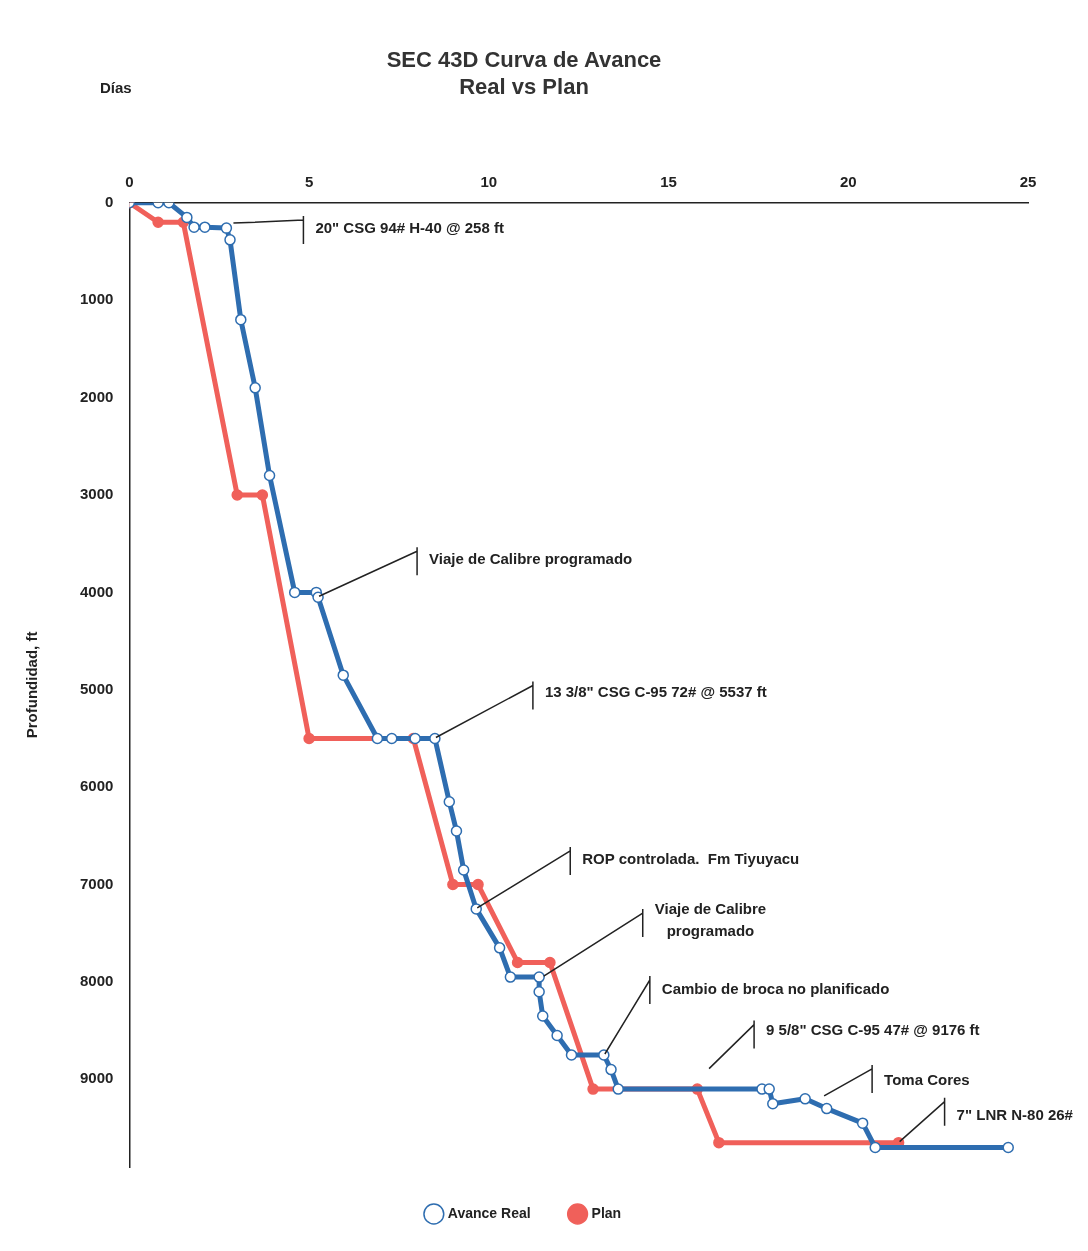 The image size is (1088, 1251). I want to click on y-tick-label: 8000, so click(96, 981).